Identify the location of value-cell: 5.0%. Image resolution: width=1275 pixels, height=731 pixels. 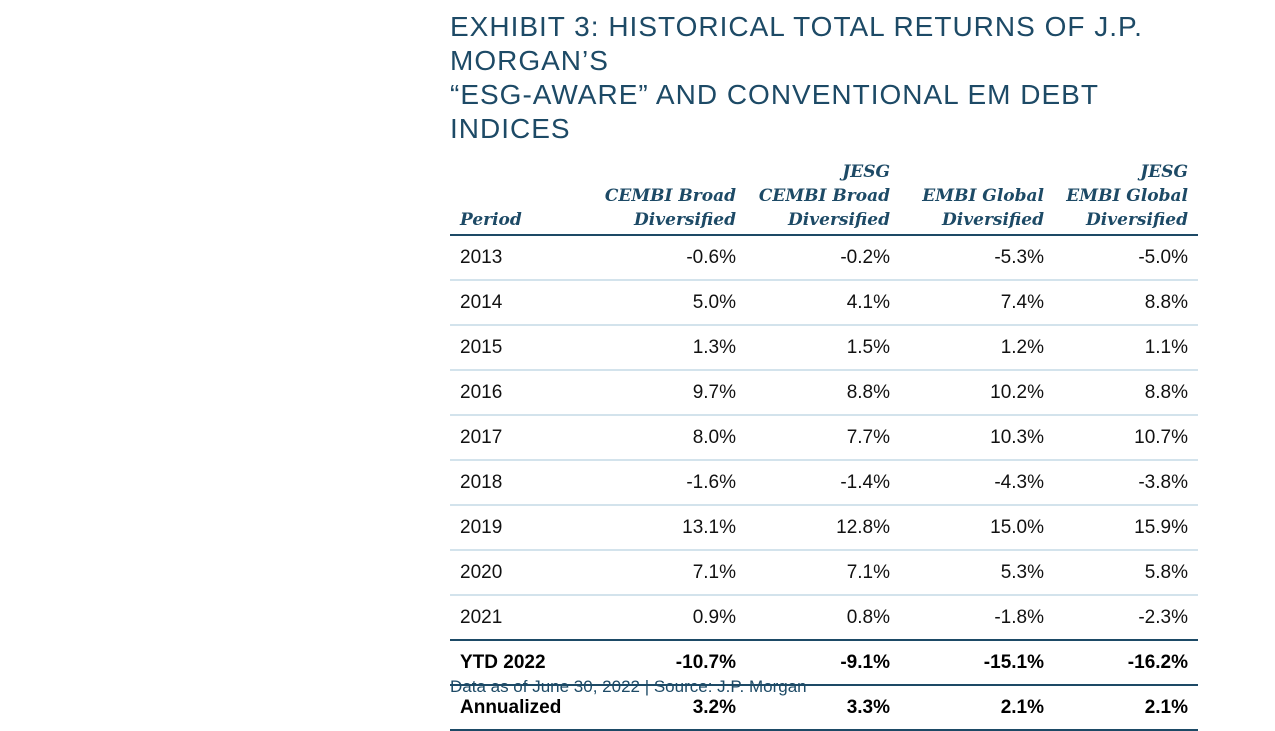
(668, 303).